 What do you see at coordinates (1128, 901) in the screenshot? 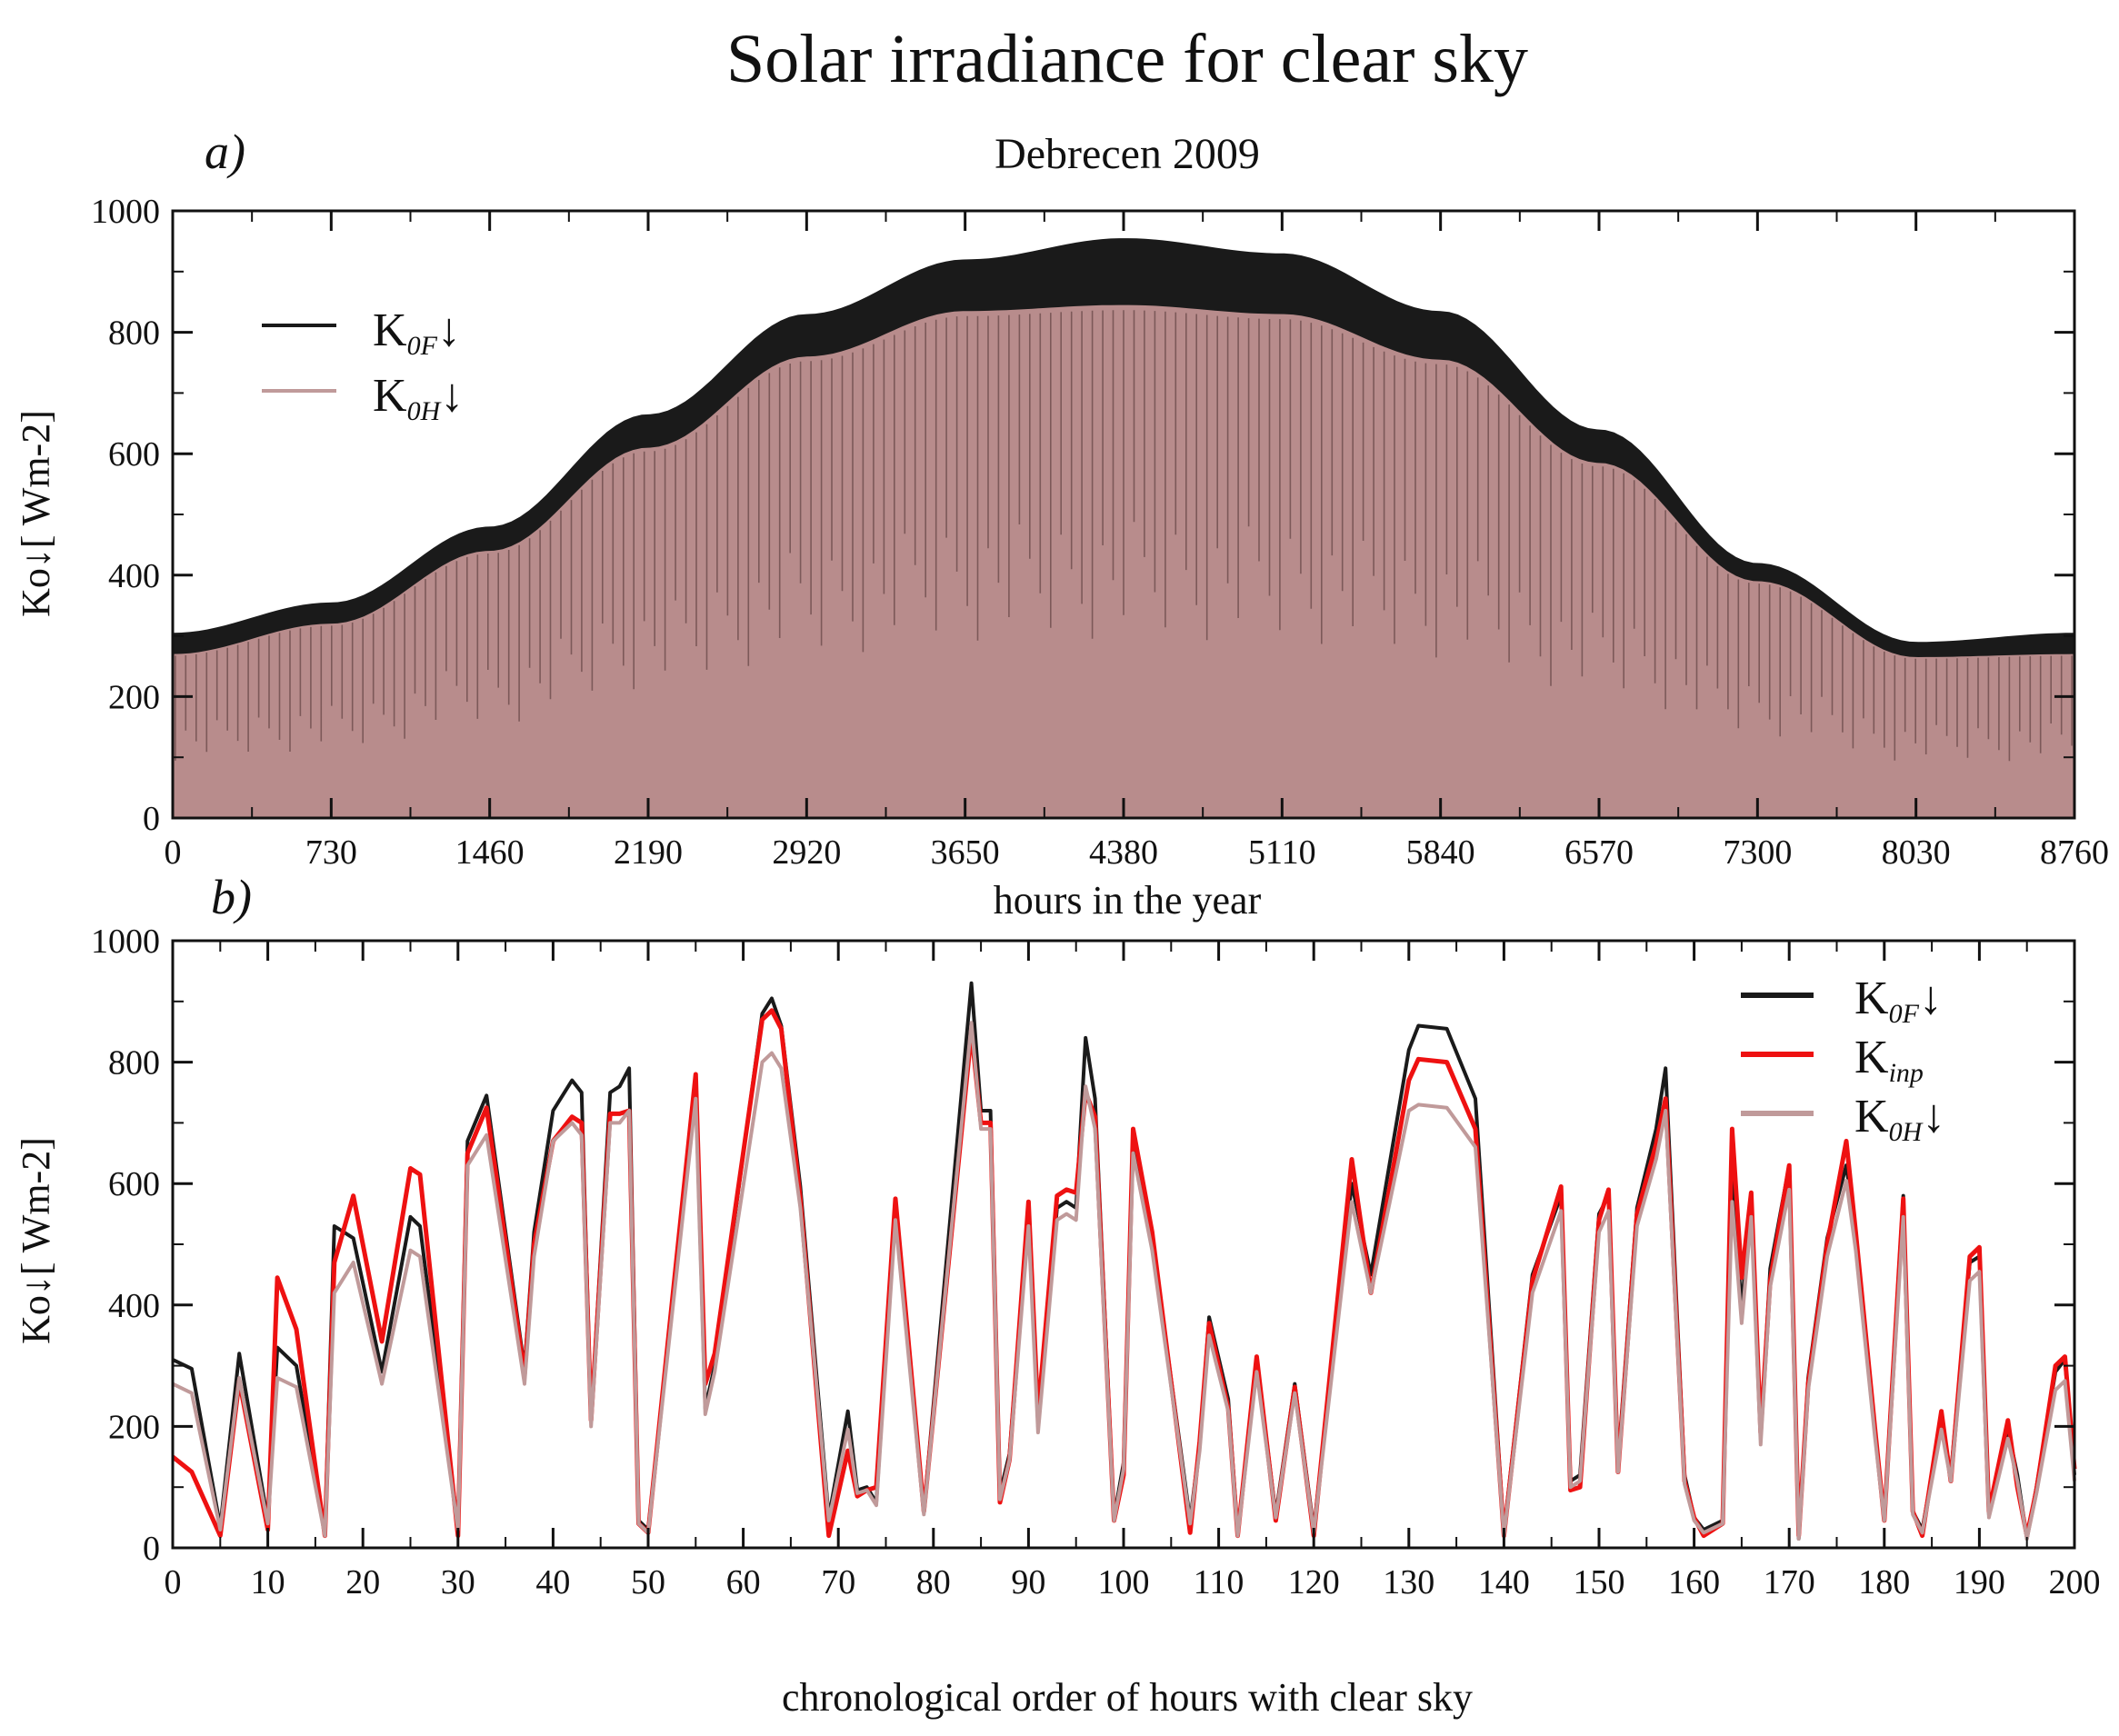
I see `panel-a-x-axis-title: hours in the year` at bounding box center [1128, 901].